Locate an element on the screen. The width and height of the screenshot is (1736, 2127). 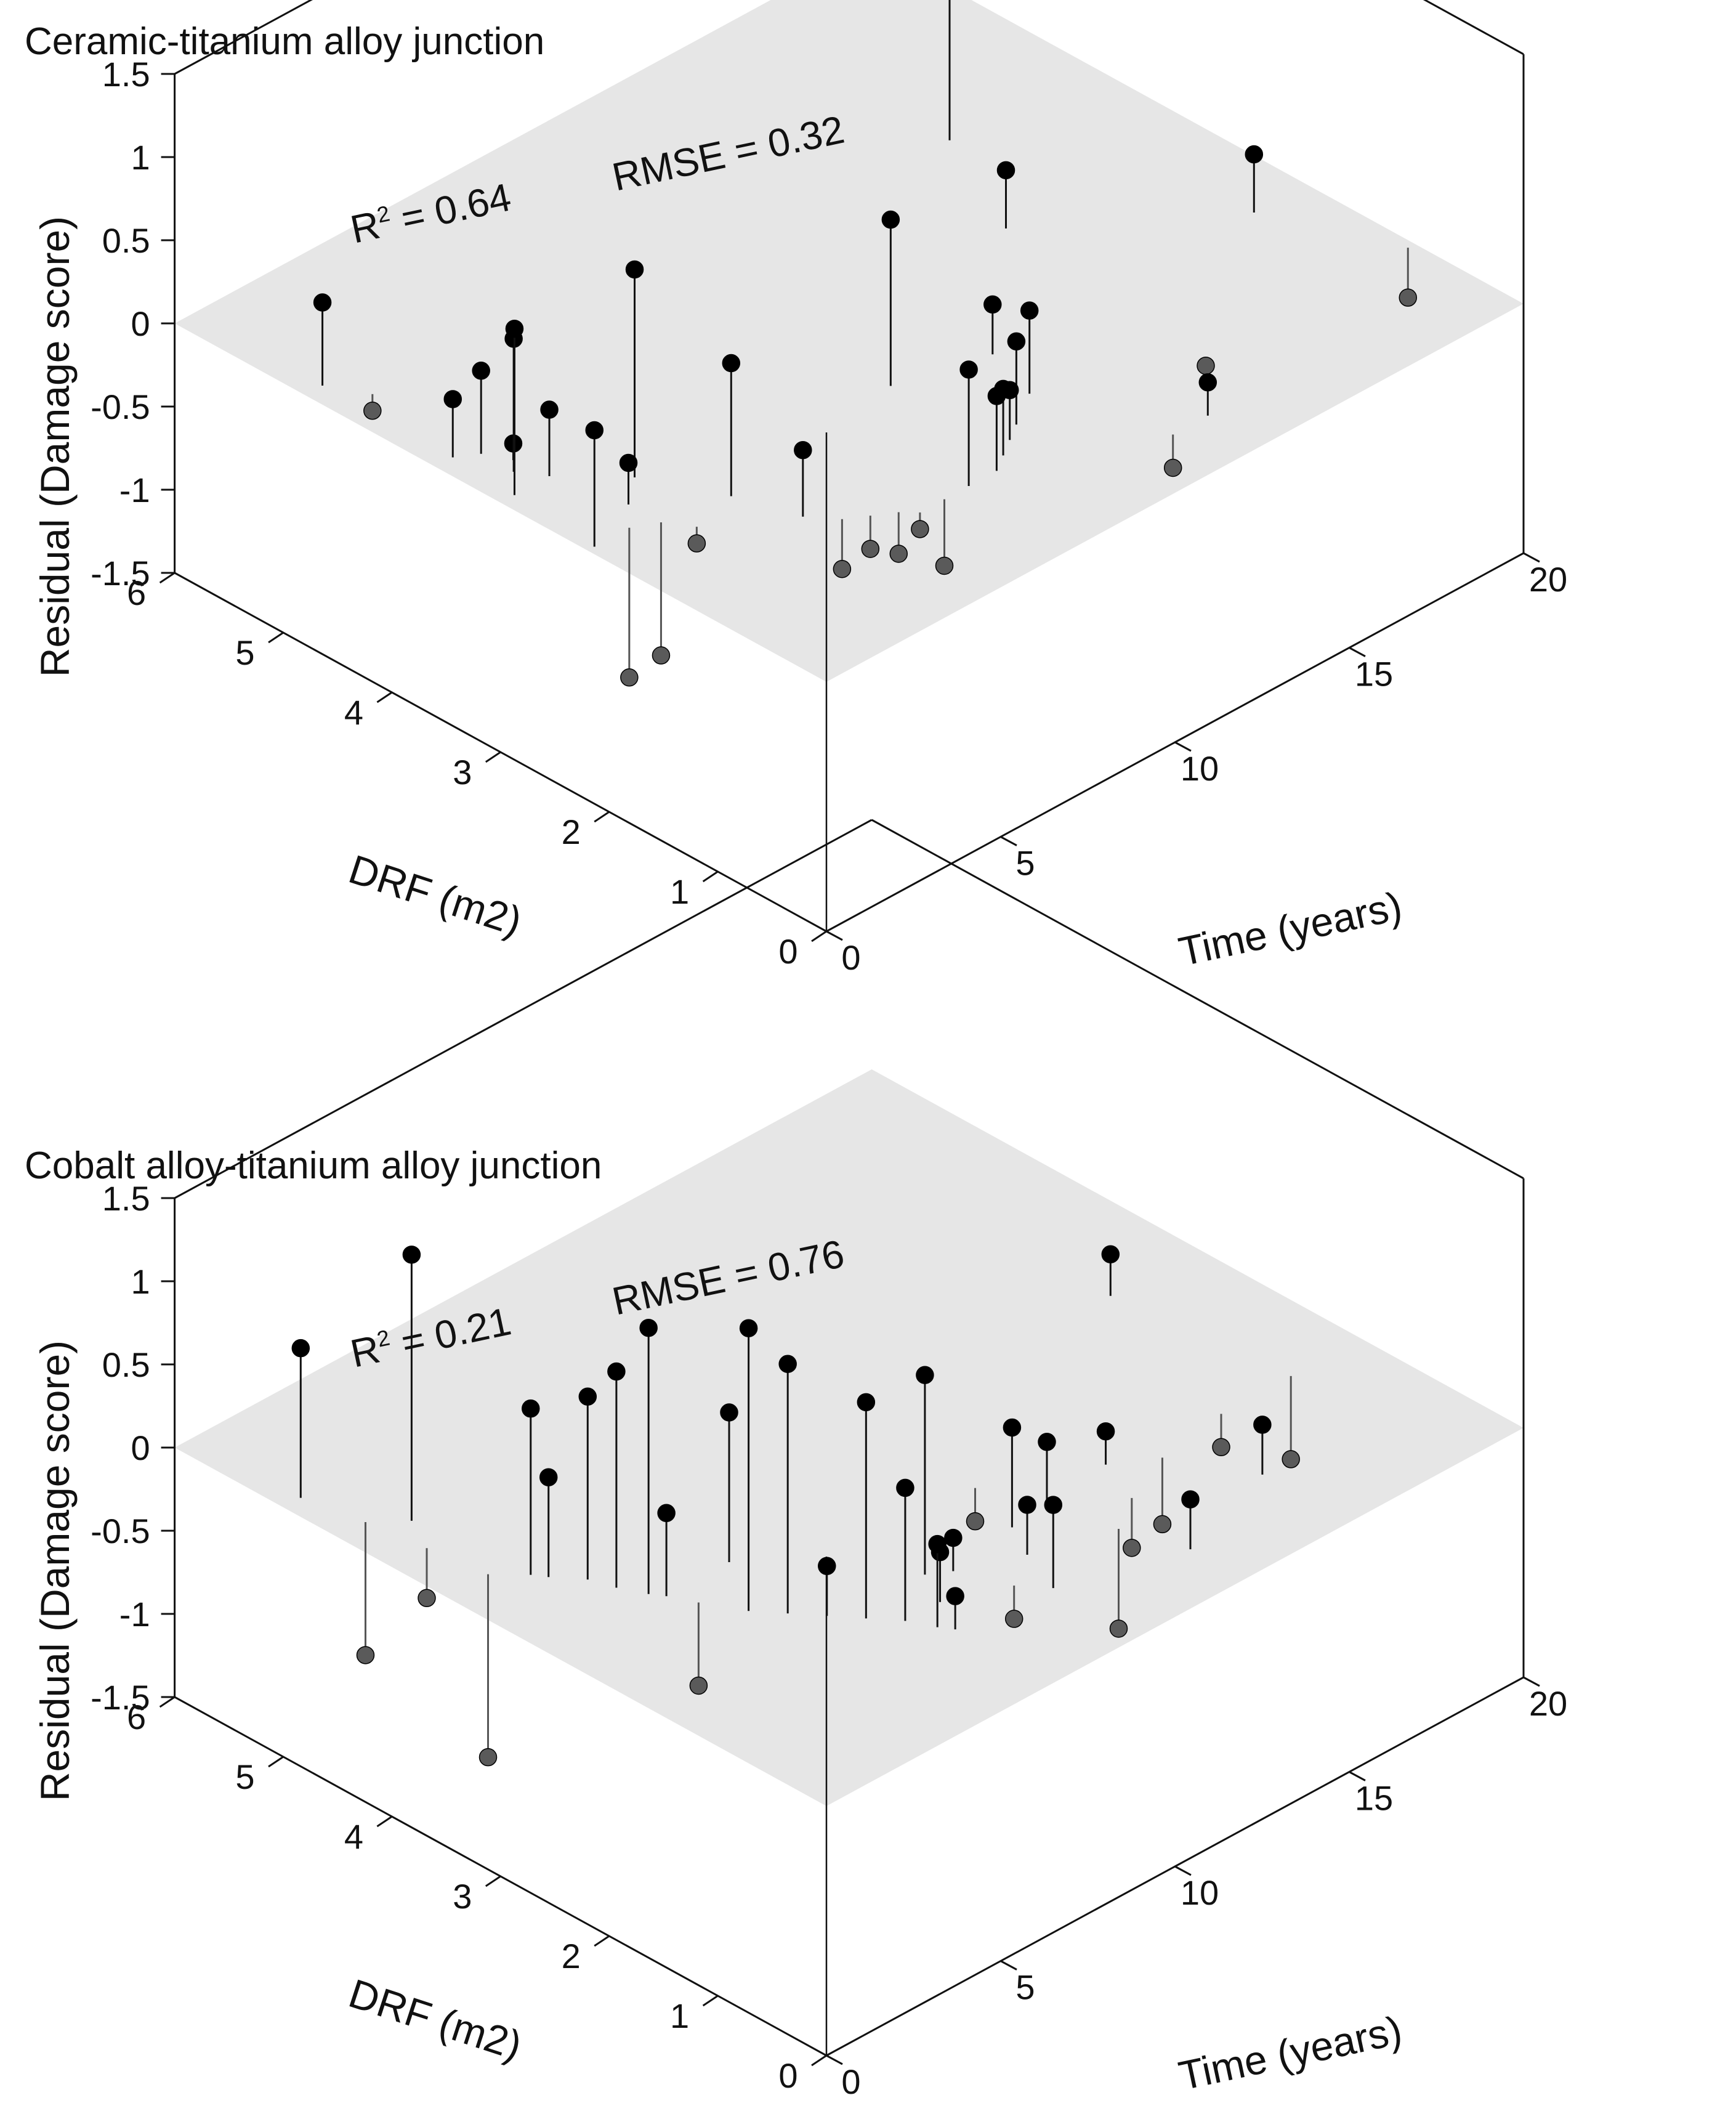
box-edge-top-right is located at coordinates (1197, 999).